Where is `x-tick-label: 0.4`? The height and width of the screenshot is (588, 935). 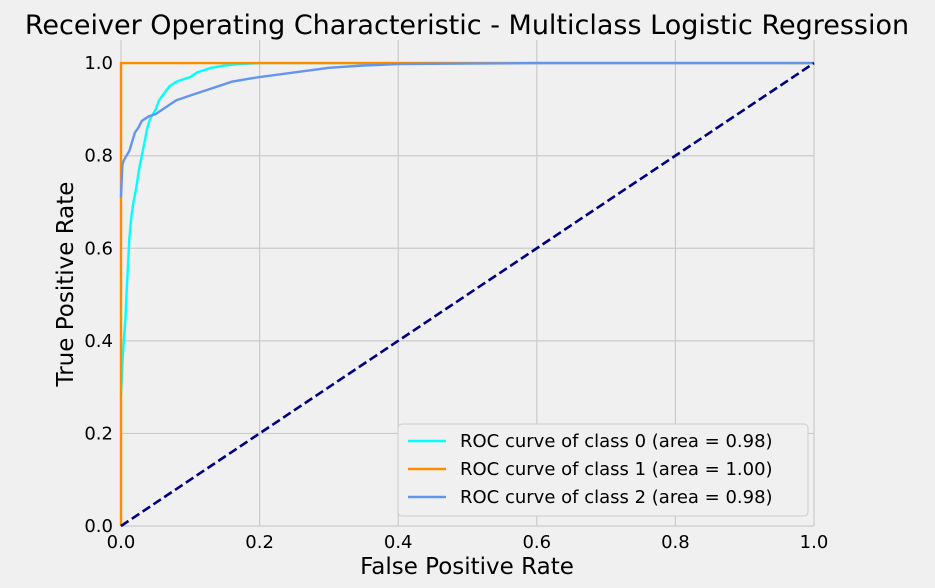 x-tick-label: 0.4 is located at coordinates (398, 542).